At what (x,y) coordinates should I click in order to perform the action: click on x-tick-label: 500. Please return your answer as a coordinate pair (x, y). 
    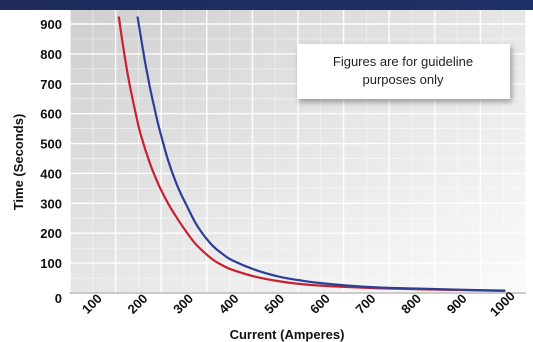
    Looking at the image, I should click on (274, 304).